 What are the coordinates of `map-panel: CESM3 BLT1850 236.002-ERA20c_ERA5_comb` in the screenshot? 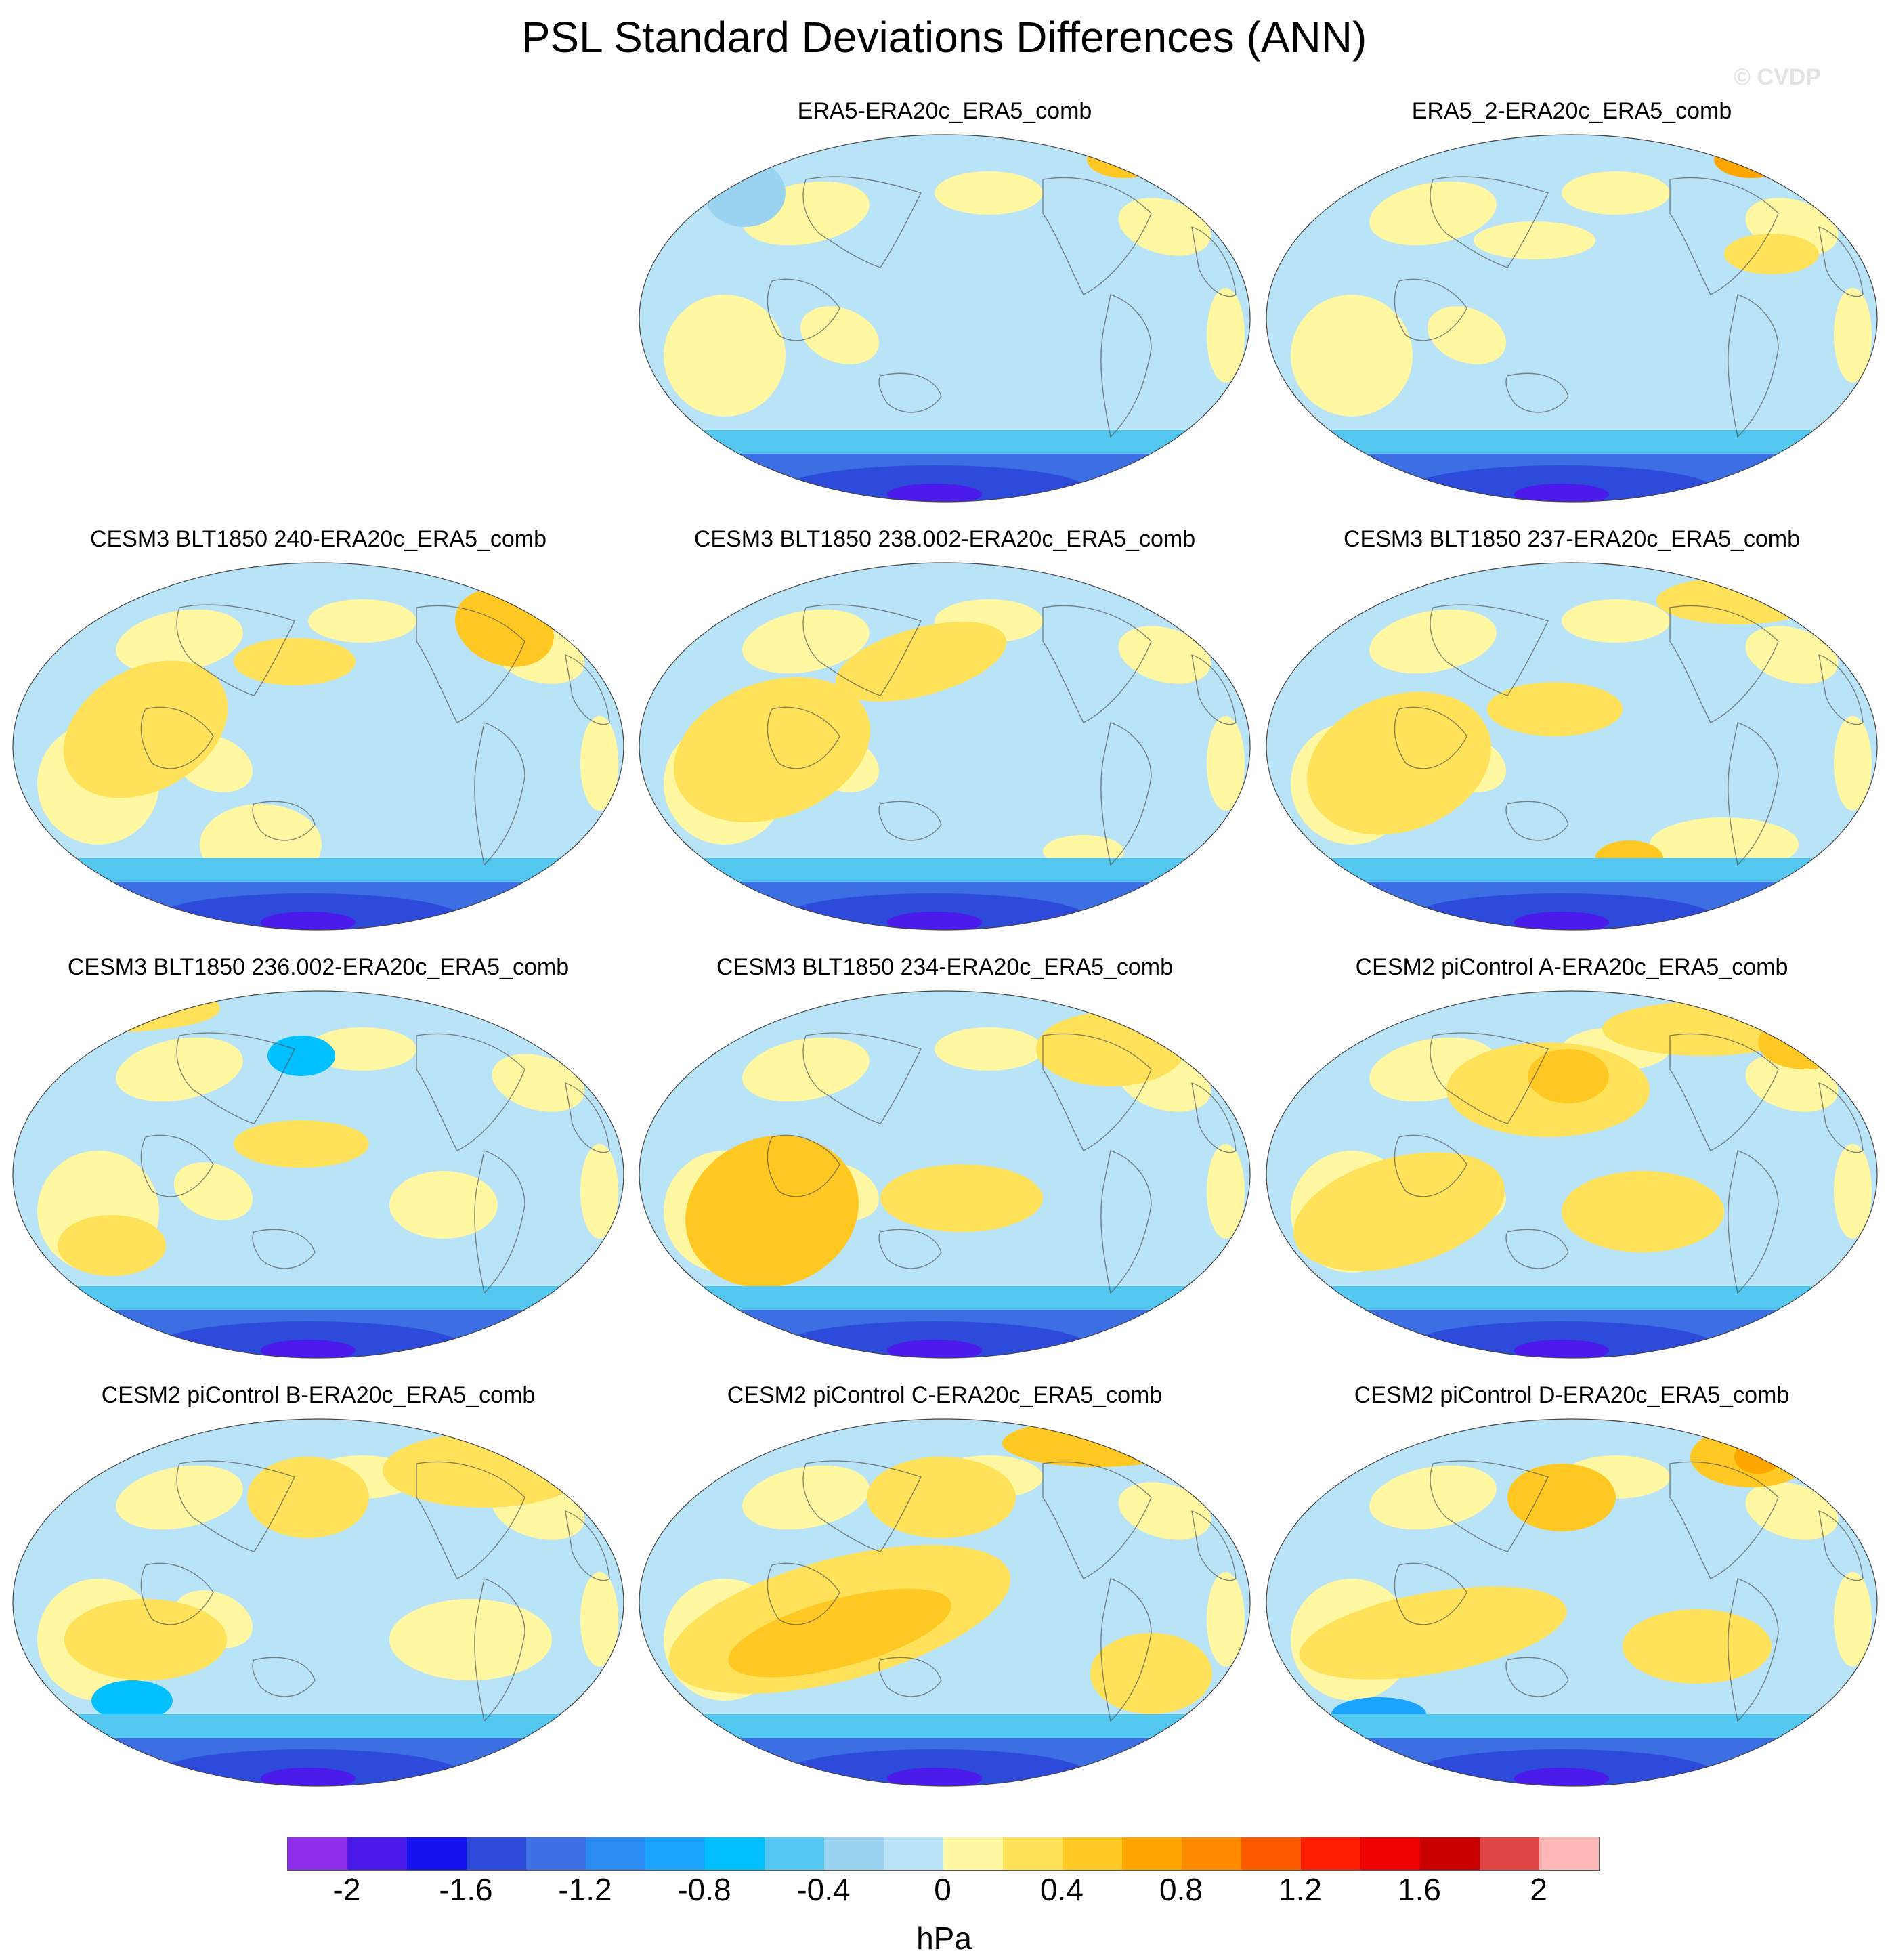 It's located at (318, 1157).